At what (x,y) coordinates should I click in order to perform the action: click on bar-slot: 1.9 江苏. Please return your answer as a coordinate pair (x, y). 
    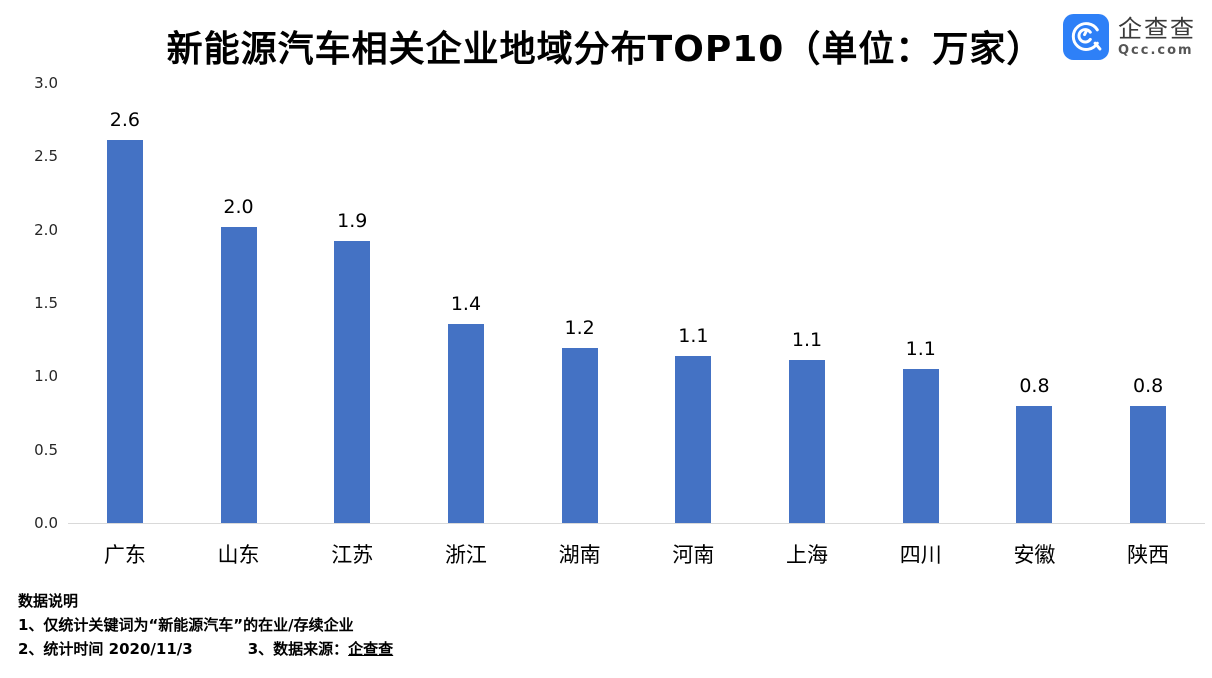
    Looking at the image, I should click on (352, 325).